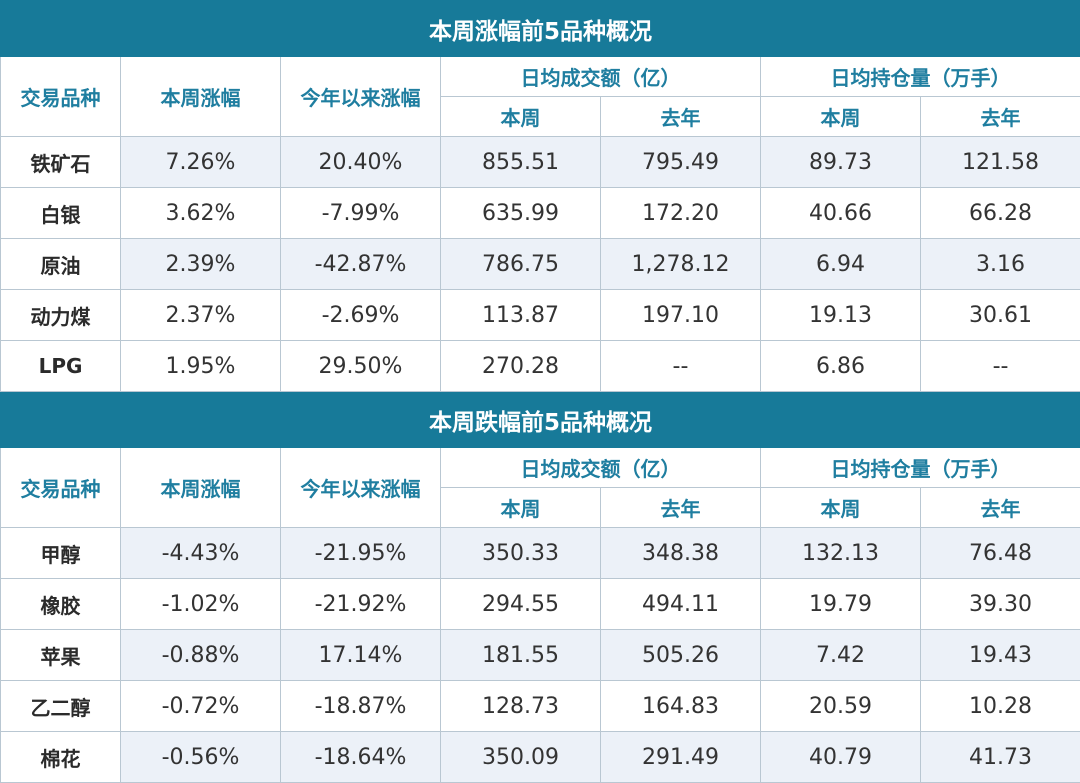 The height and width of the screenshot is (783, 1080). What do you see at coordinates (999, 757) in the screenshot?
I see `oi-last-year: 41.73` at bounding box center [999, 757].